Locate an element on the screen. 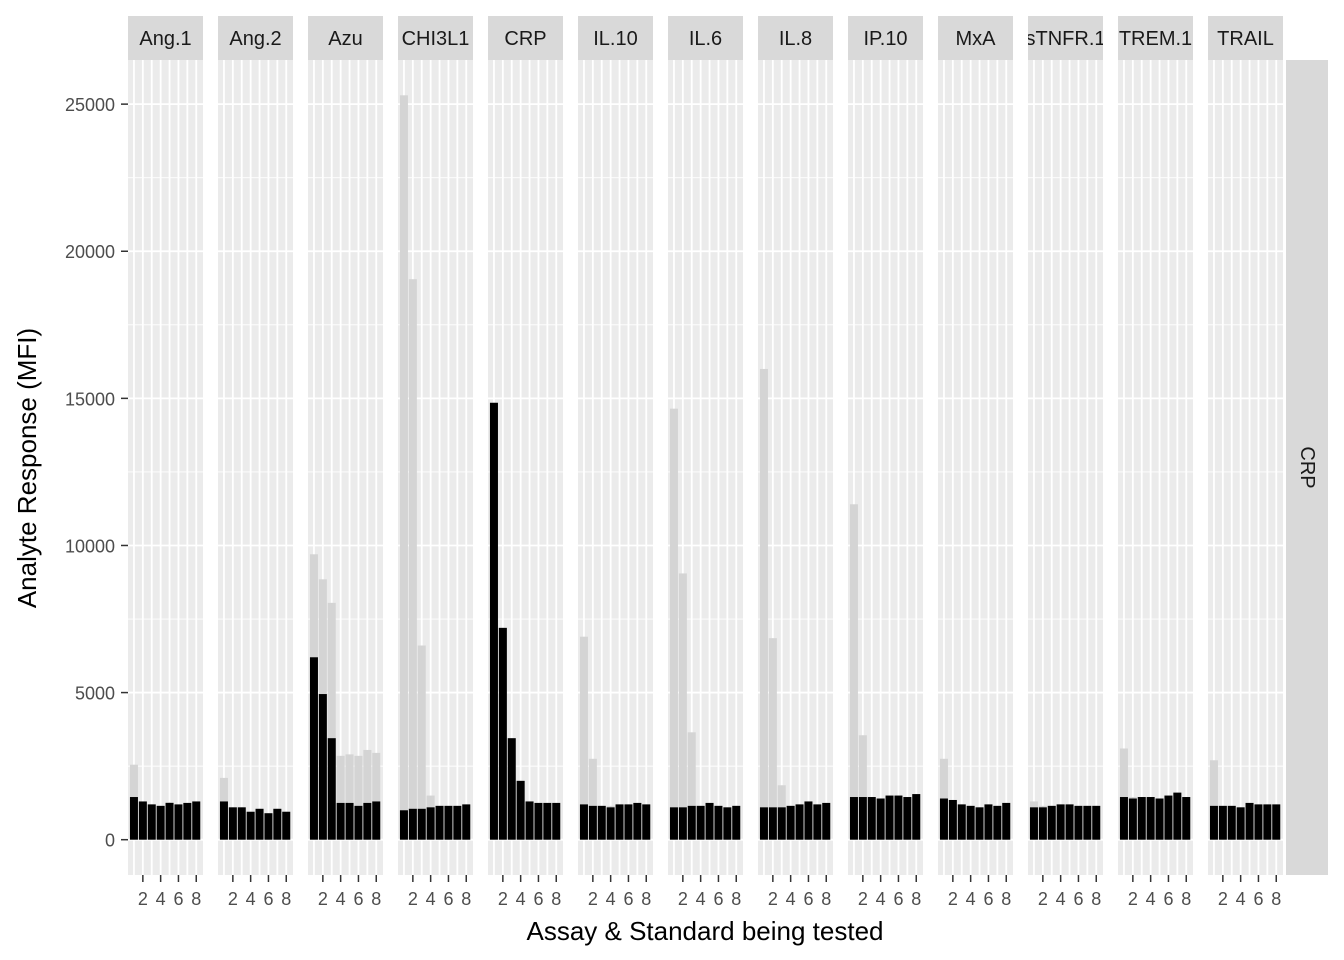  y-tick-label: 25000 is located at coordinates (90, 105).